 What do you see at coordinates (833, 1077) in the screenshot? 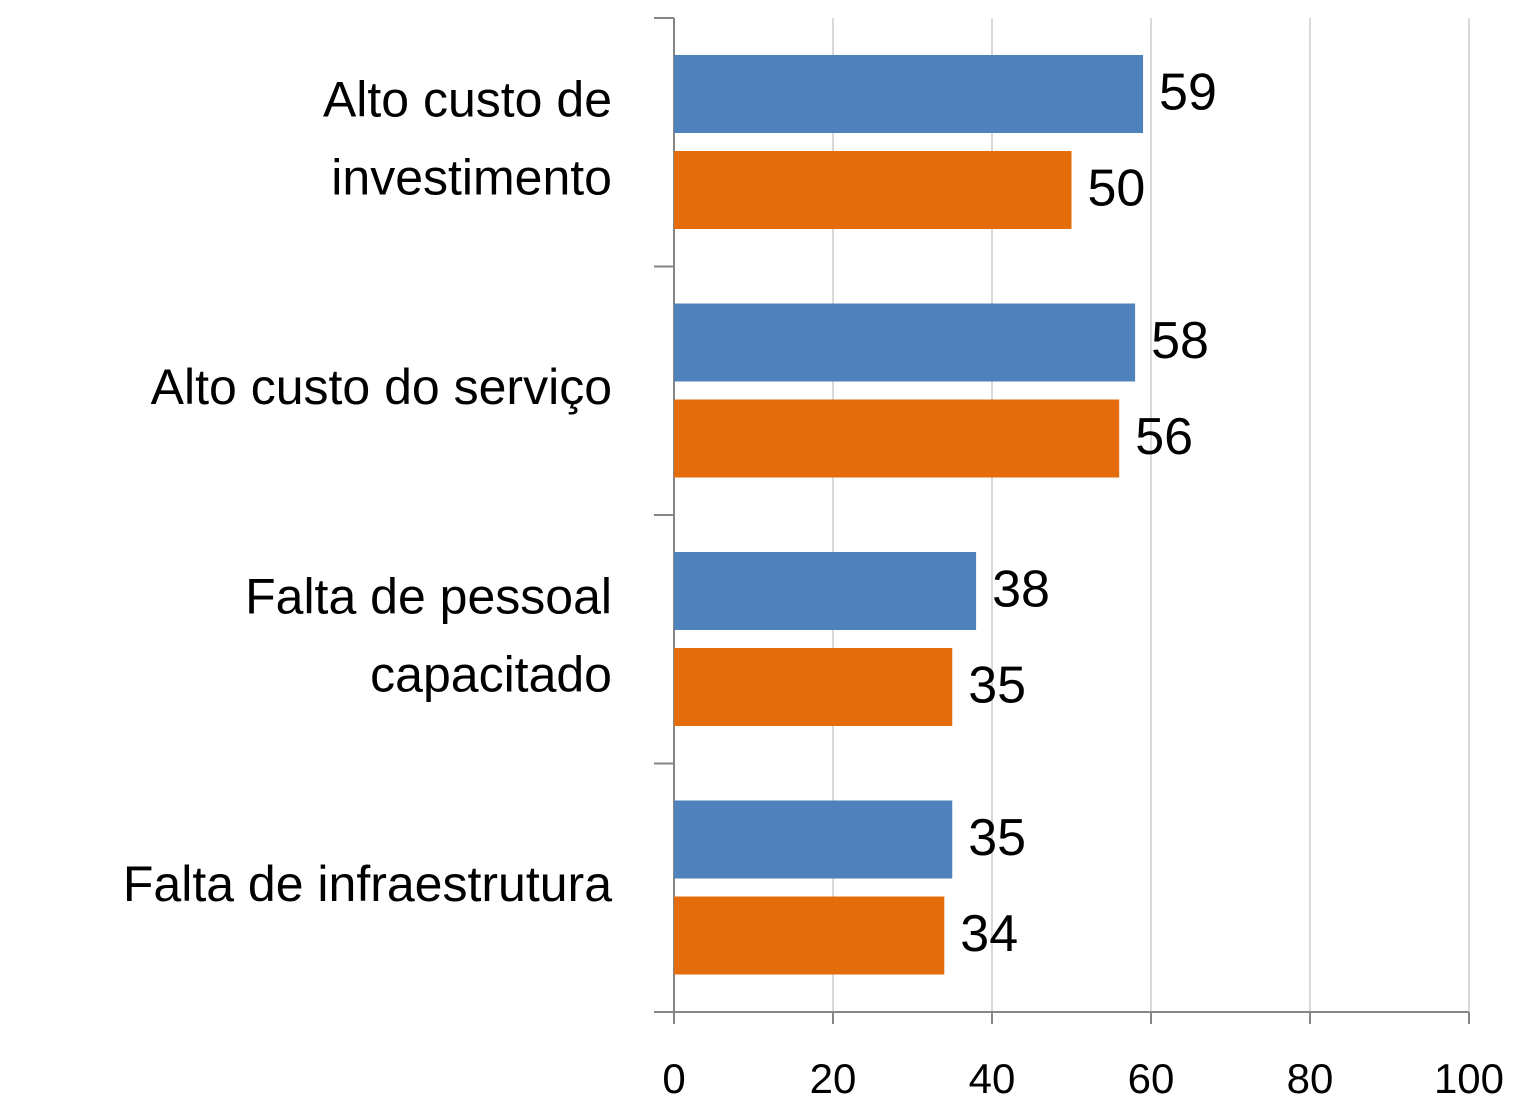
I see `x-tick-label: 20` at bounding box center [833, 1077].